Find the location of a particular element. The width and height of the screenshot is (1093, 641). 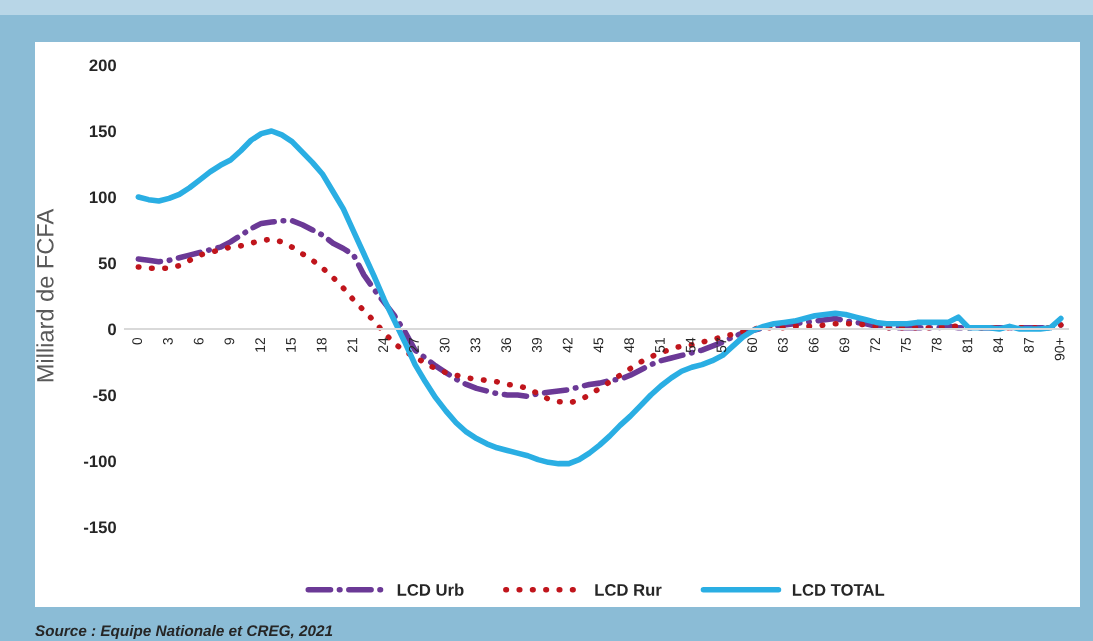

x-tick-label: 42 is located at coordinates (567, 345).